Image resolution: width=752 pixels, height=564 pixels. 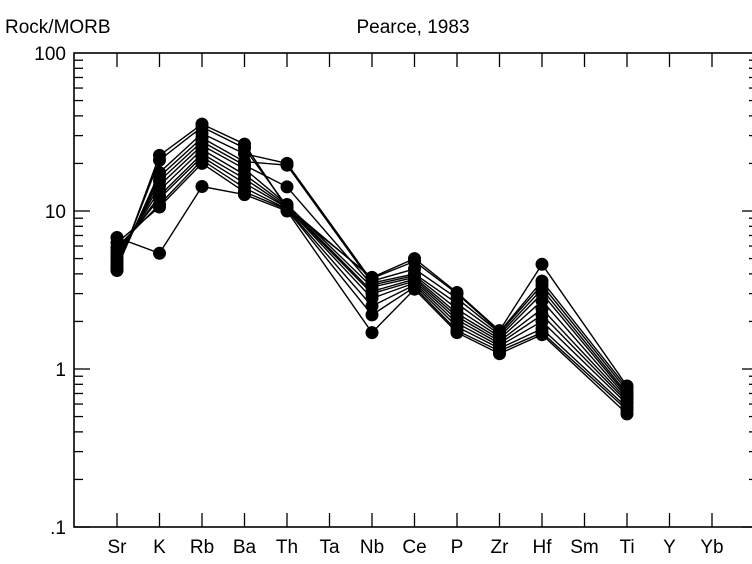 What do you see at coordinates (118, 547) in the screenshot?
I see `x-tick-label: Sr` at bounding box center [118, 547].